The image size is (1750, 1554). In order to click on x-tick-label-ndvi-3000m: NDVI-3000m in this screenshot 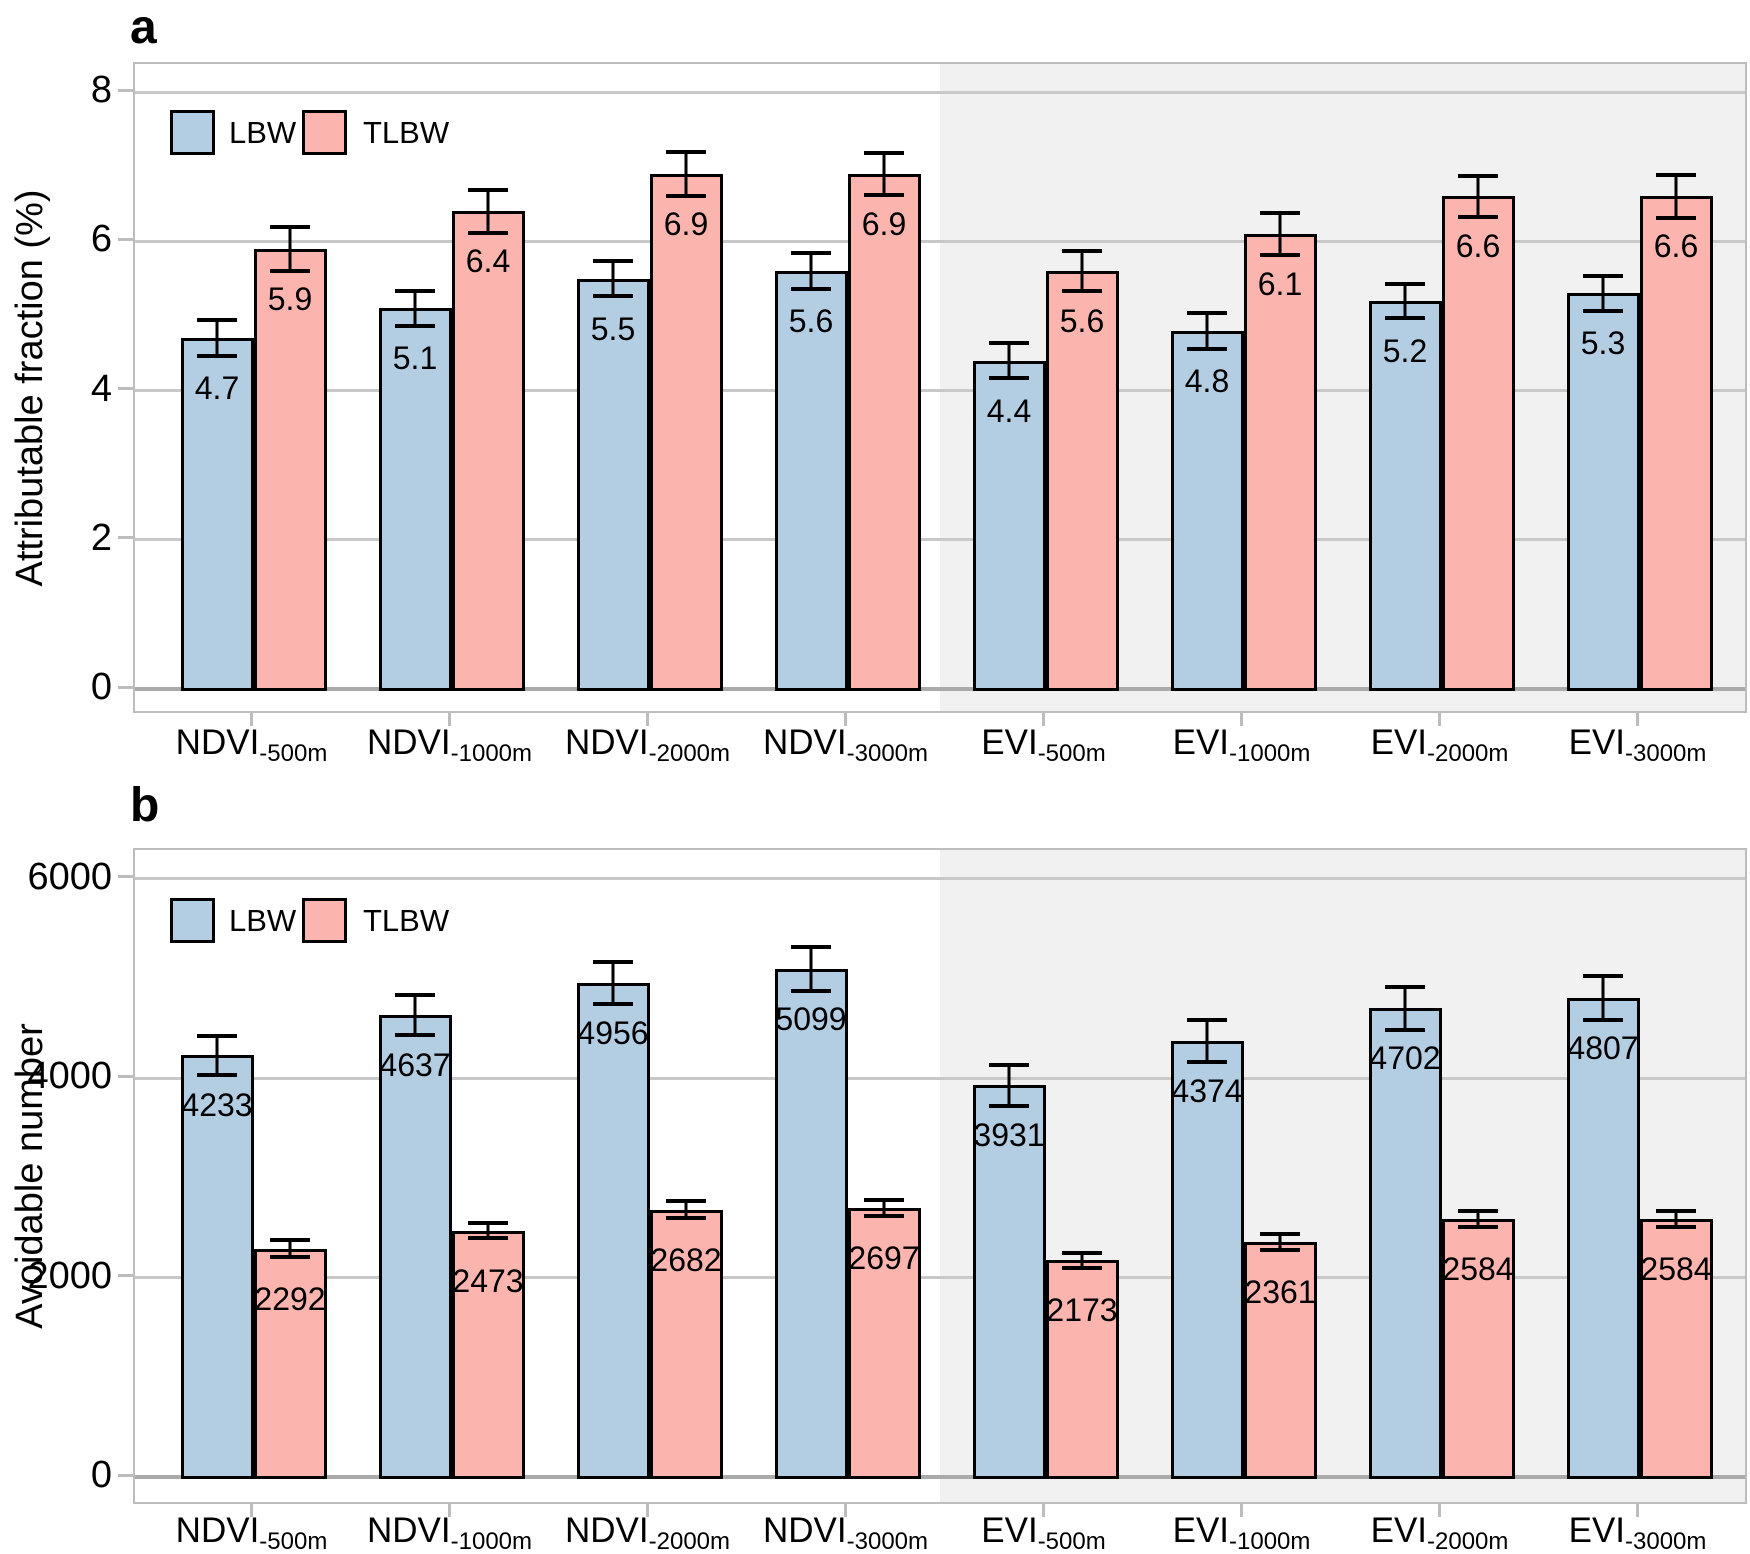, I will do `click(846, 1532)`.